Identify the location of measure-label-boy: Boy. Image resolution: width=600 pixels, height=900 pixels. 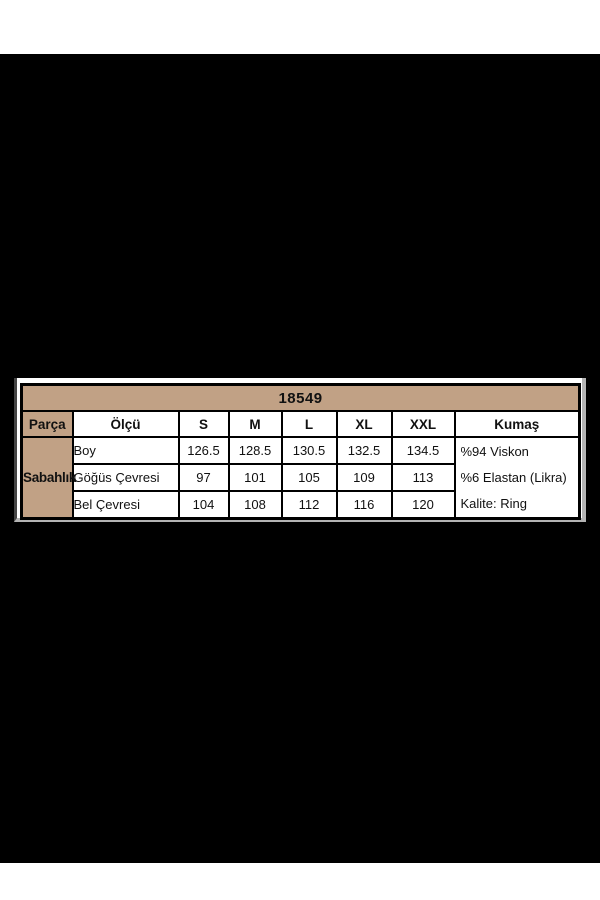
(125, 450).